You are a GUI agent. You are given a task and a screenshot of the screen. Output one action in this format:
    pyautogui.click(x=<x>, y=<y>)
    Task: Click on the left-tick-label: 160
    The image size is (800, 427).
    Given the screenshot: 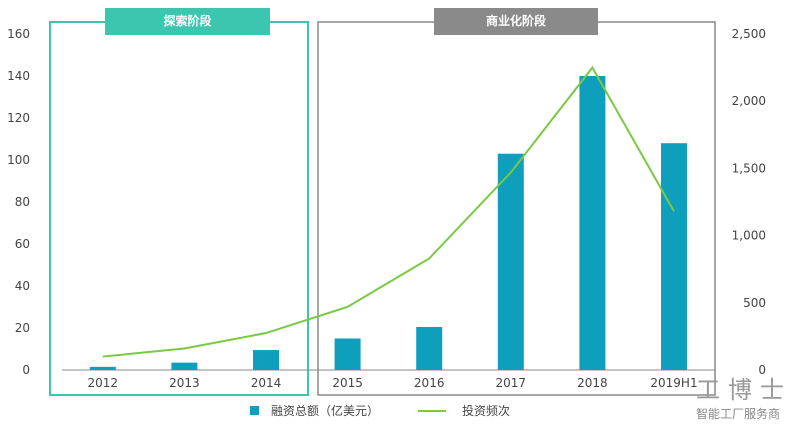 What is the action you would take?
    pyautogui.click(x=18, y=34)
    